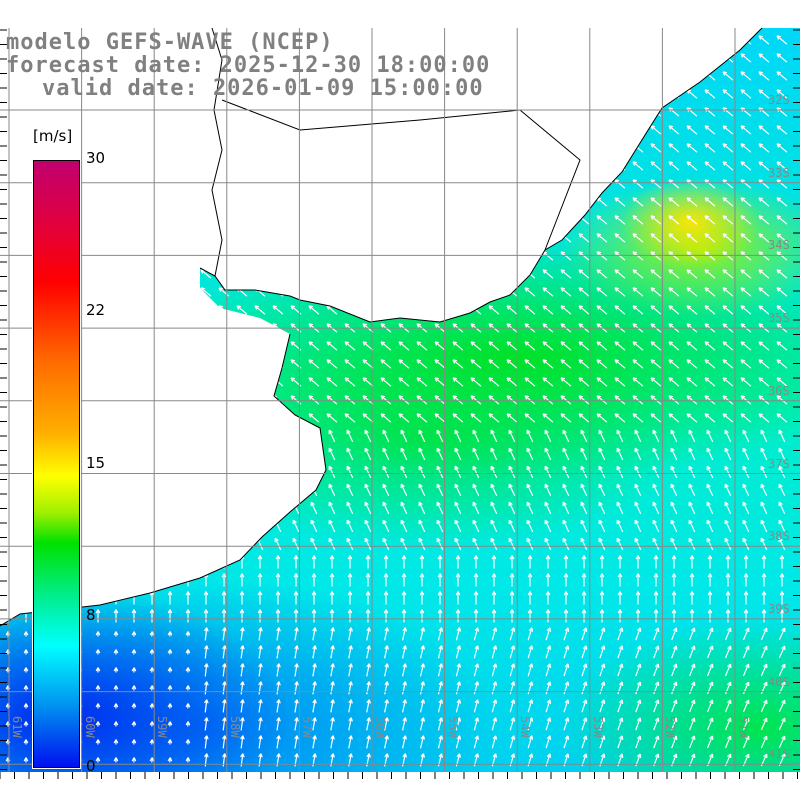  Describe the element at coordinates (96, 158) in the screenshot. I see `colorbar-tick: 30` at that location.